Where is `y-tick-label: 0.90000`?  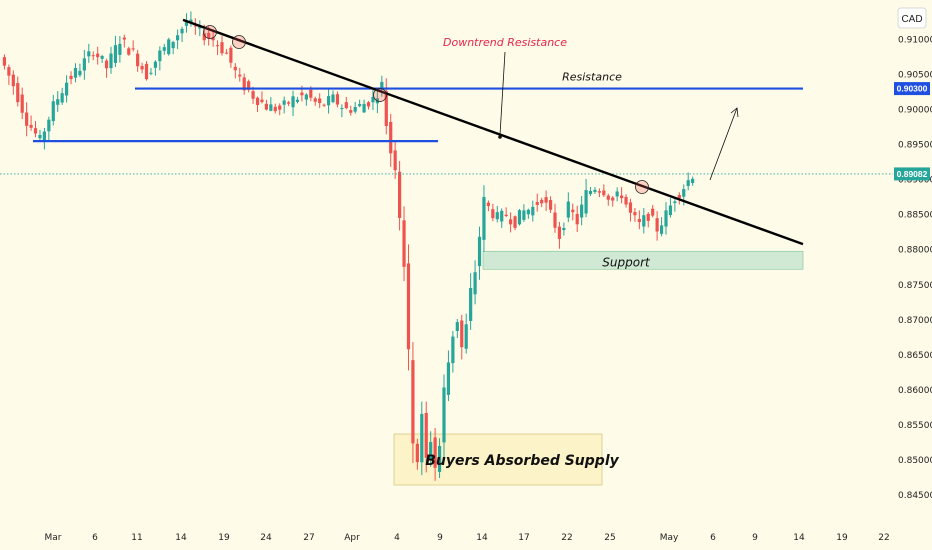 y-tick-label: 0.90000 is located at coordinates (915, 111).